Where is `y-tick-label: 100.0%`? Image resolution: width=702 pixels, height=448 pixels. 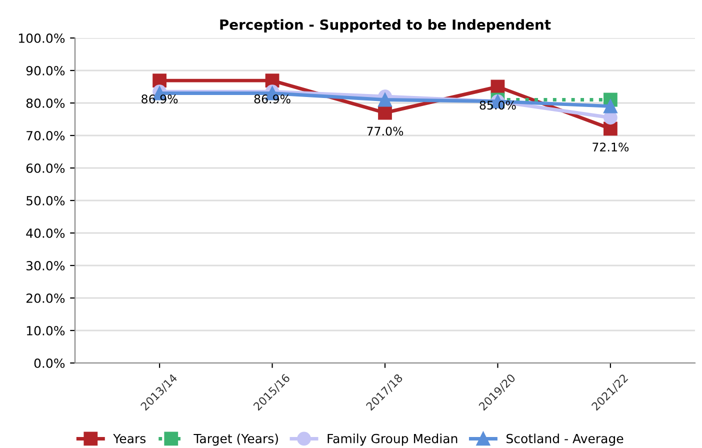 y-tick-label: 100.0% is located at coordinates (41, 38).